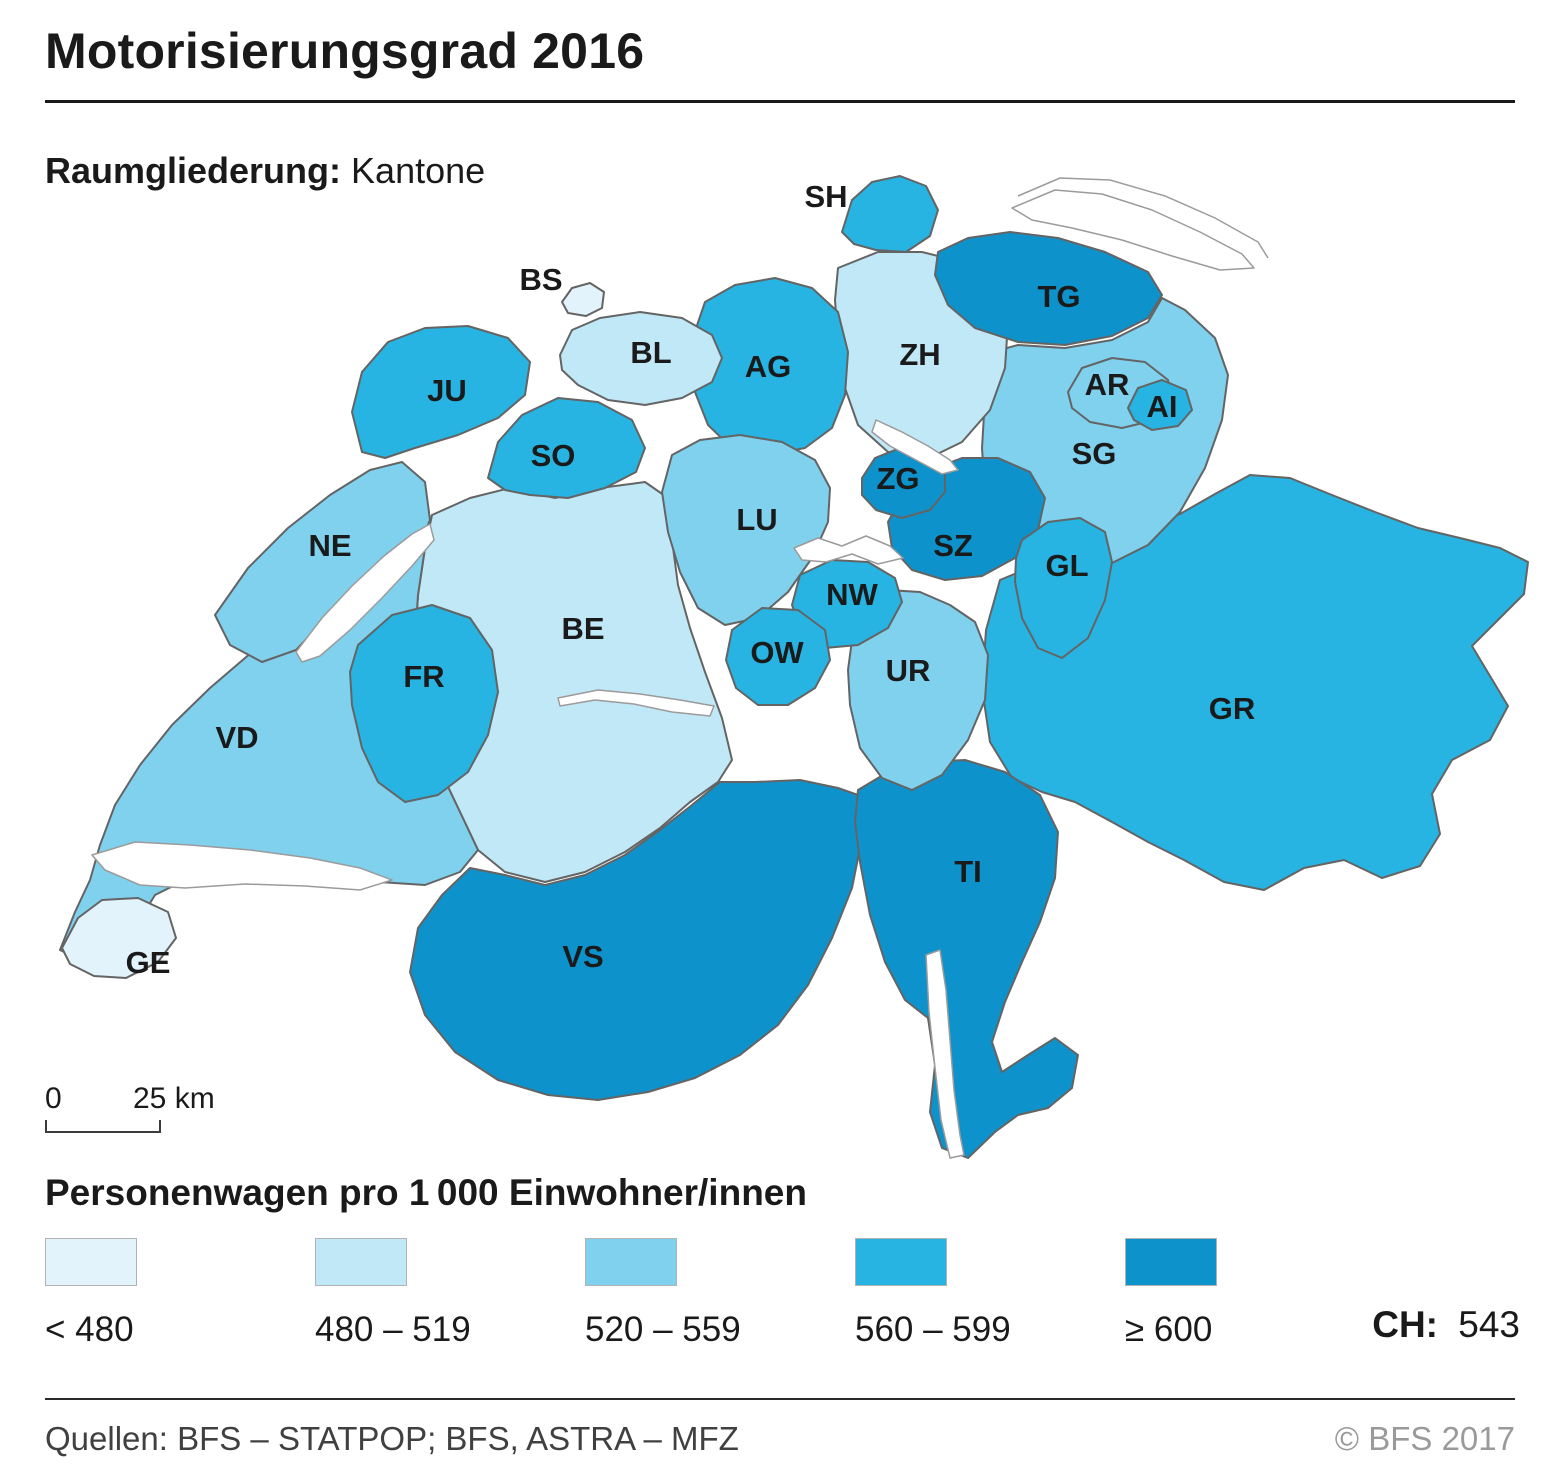 The height and width of the screenshot is (1477, 1559). I want to click on canton-label-fr: FR, so click(423, 676).